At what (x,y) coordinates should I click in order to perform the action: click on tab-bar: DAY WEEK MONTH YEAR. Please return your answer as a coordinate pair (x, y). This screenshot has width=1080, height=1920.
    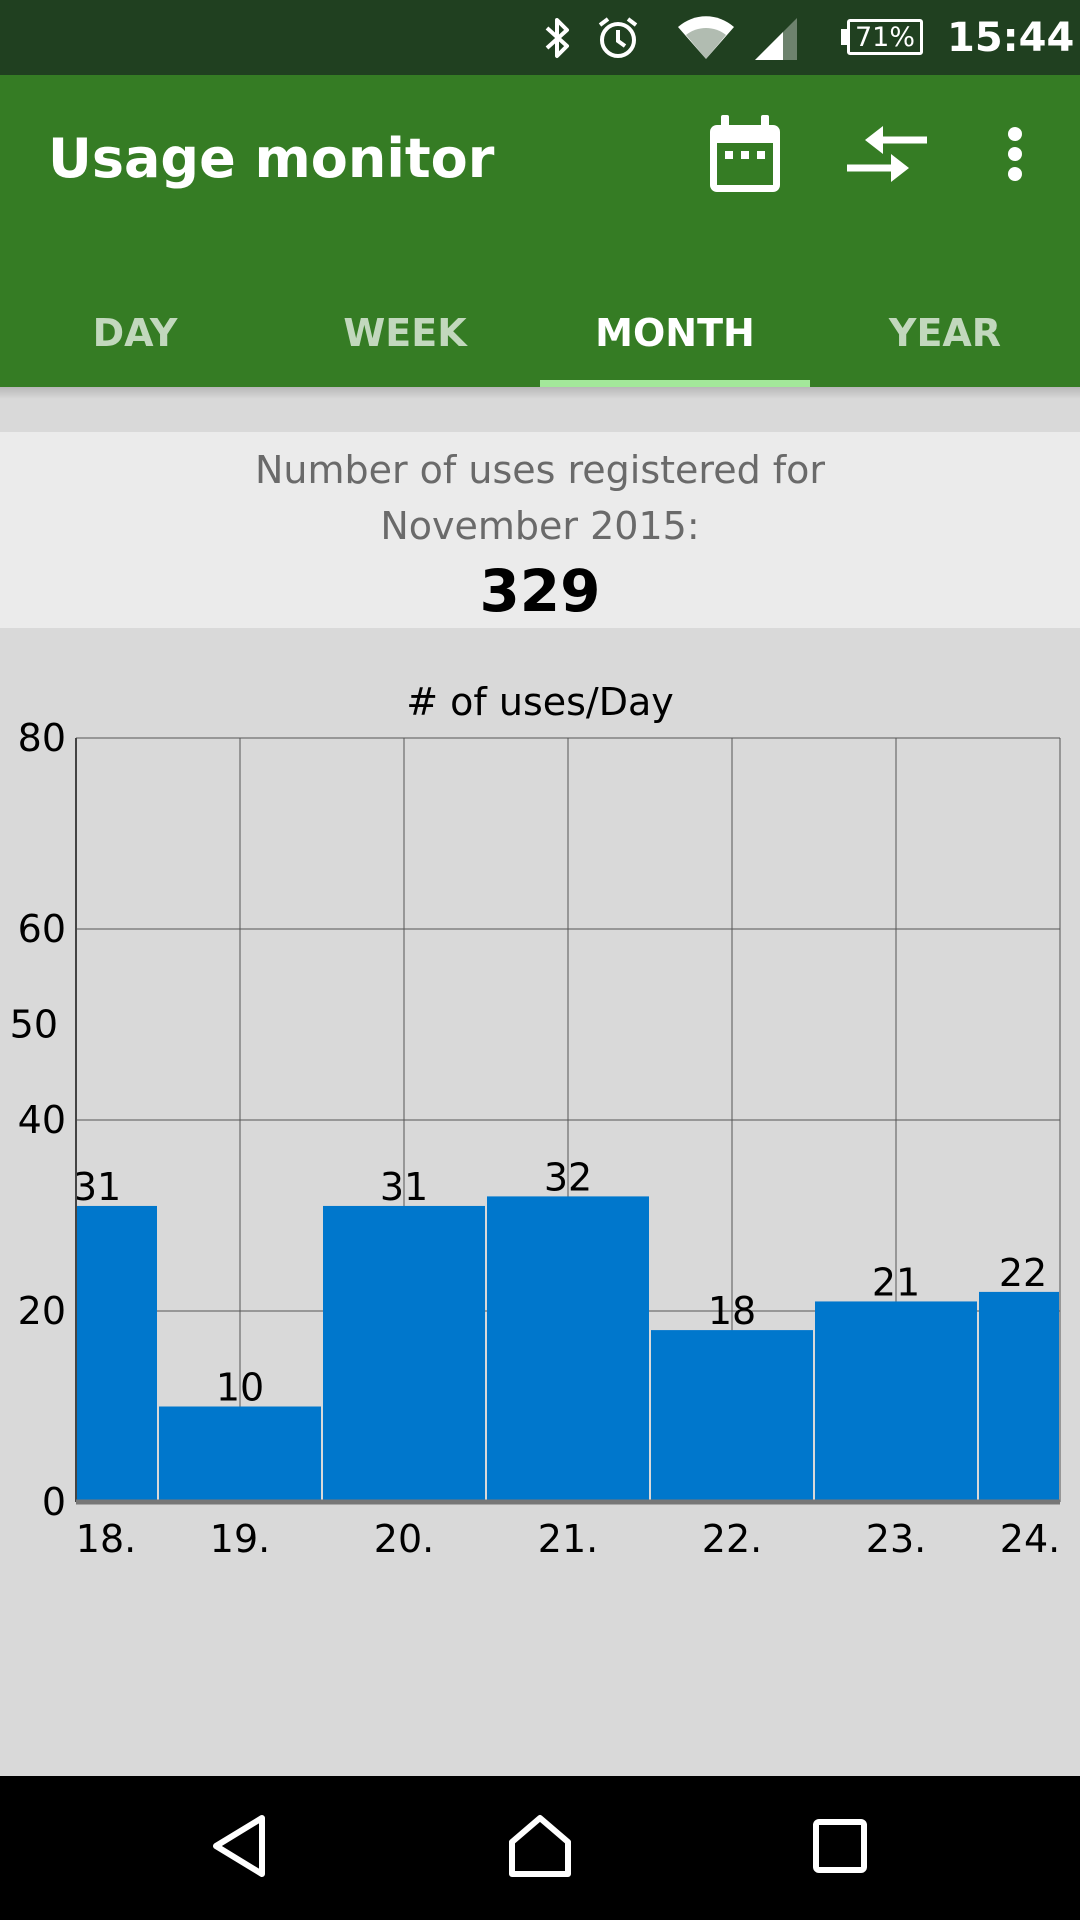
    Looking at the image, I should click on (540, 333).